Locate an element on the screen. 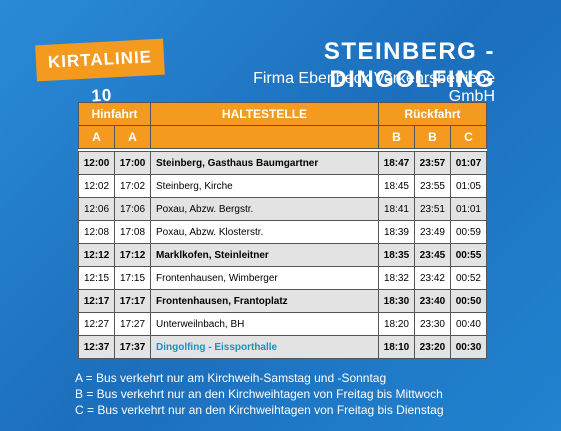 The height and width of the screenshot is (431, 561). time-cell: 12:02 is located at coordinates (96, 186).